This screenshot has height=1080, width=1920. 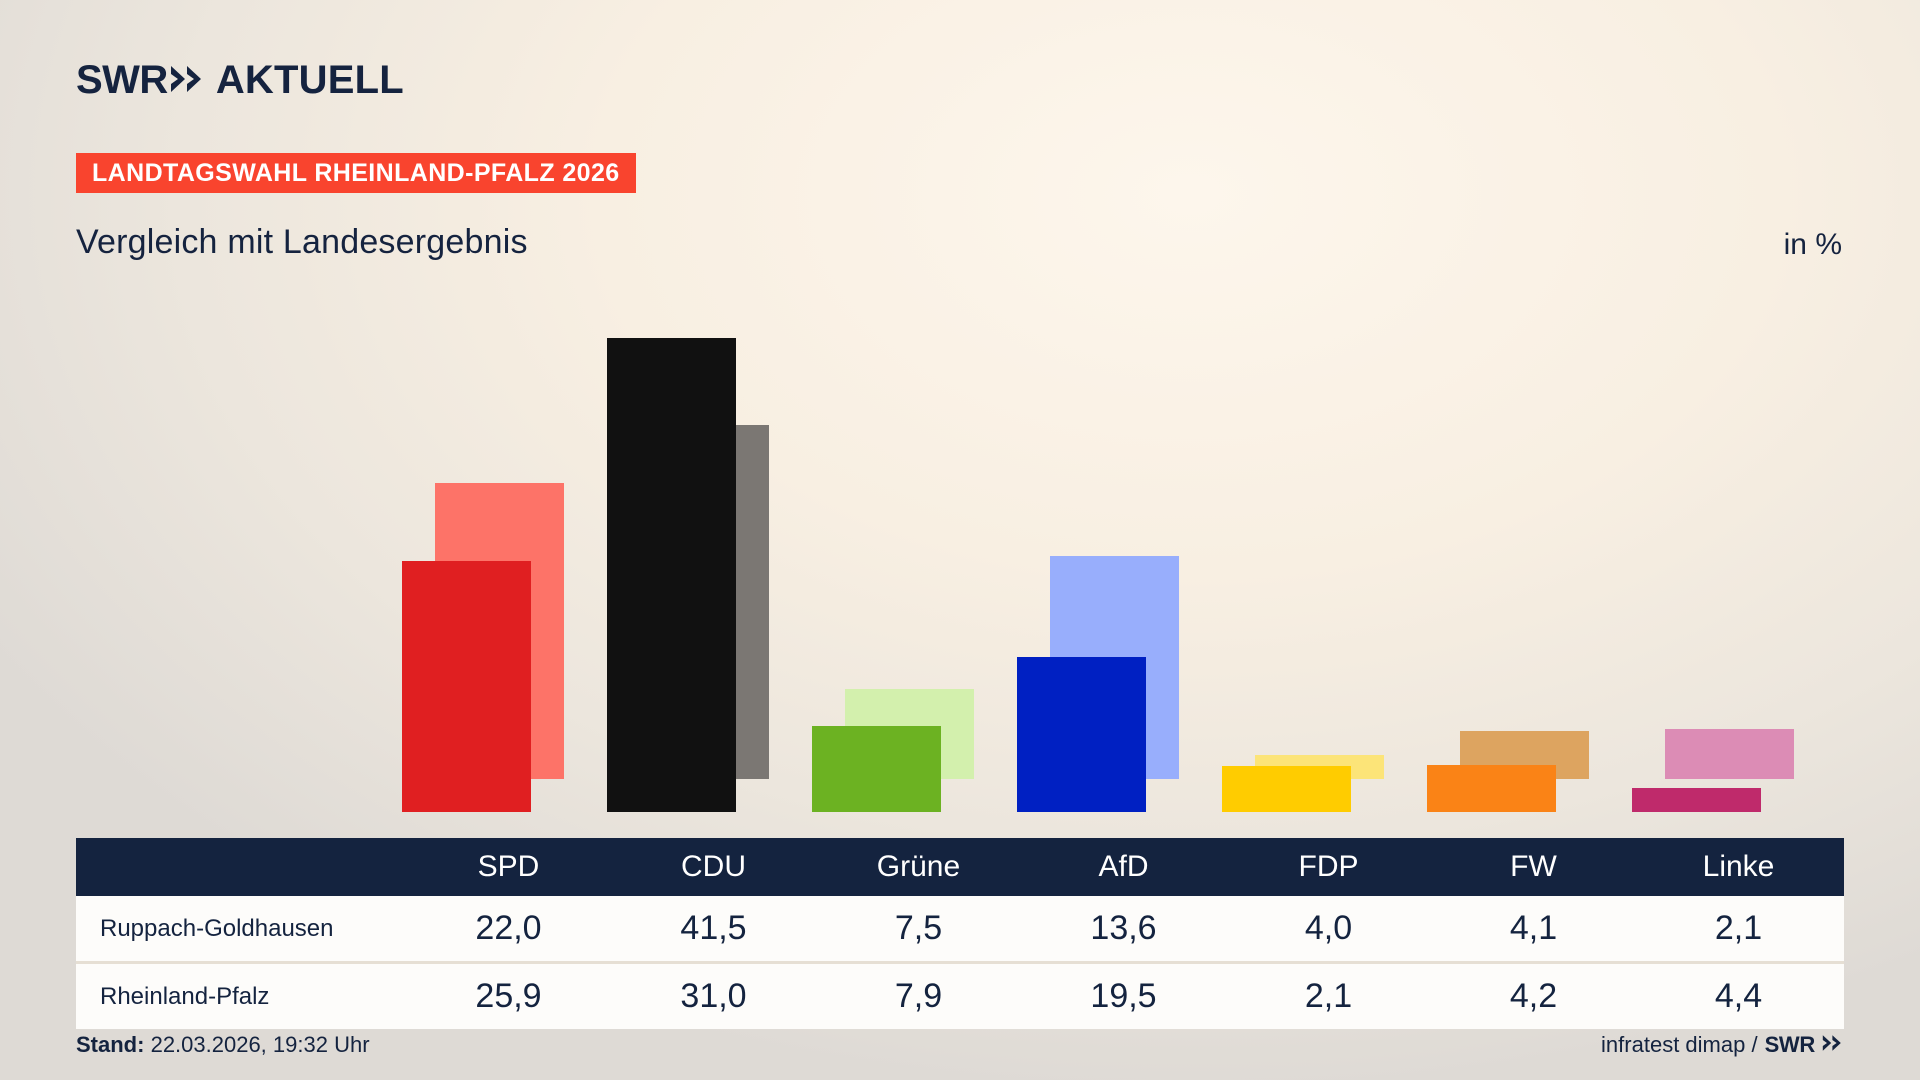 What do you see at coordinates (1286, 789) in the screenshot?
I see `bar-local-fdp` at bounding box center [1286, 789].